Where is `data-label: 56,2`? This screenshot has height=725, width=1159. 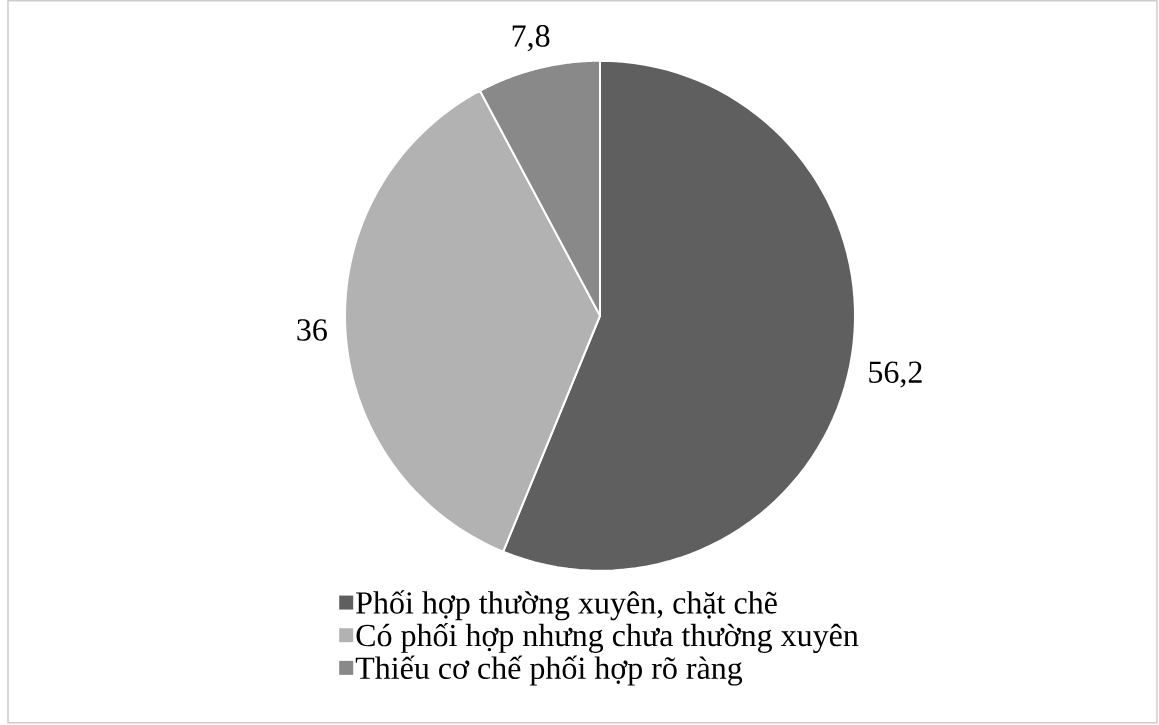
data-label: 56,2 is located at coordinates (895, 374).